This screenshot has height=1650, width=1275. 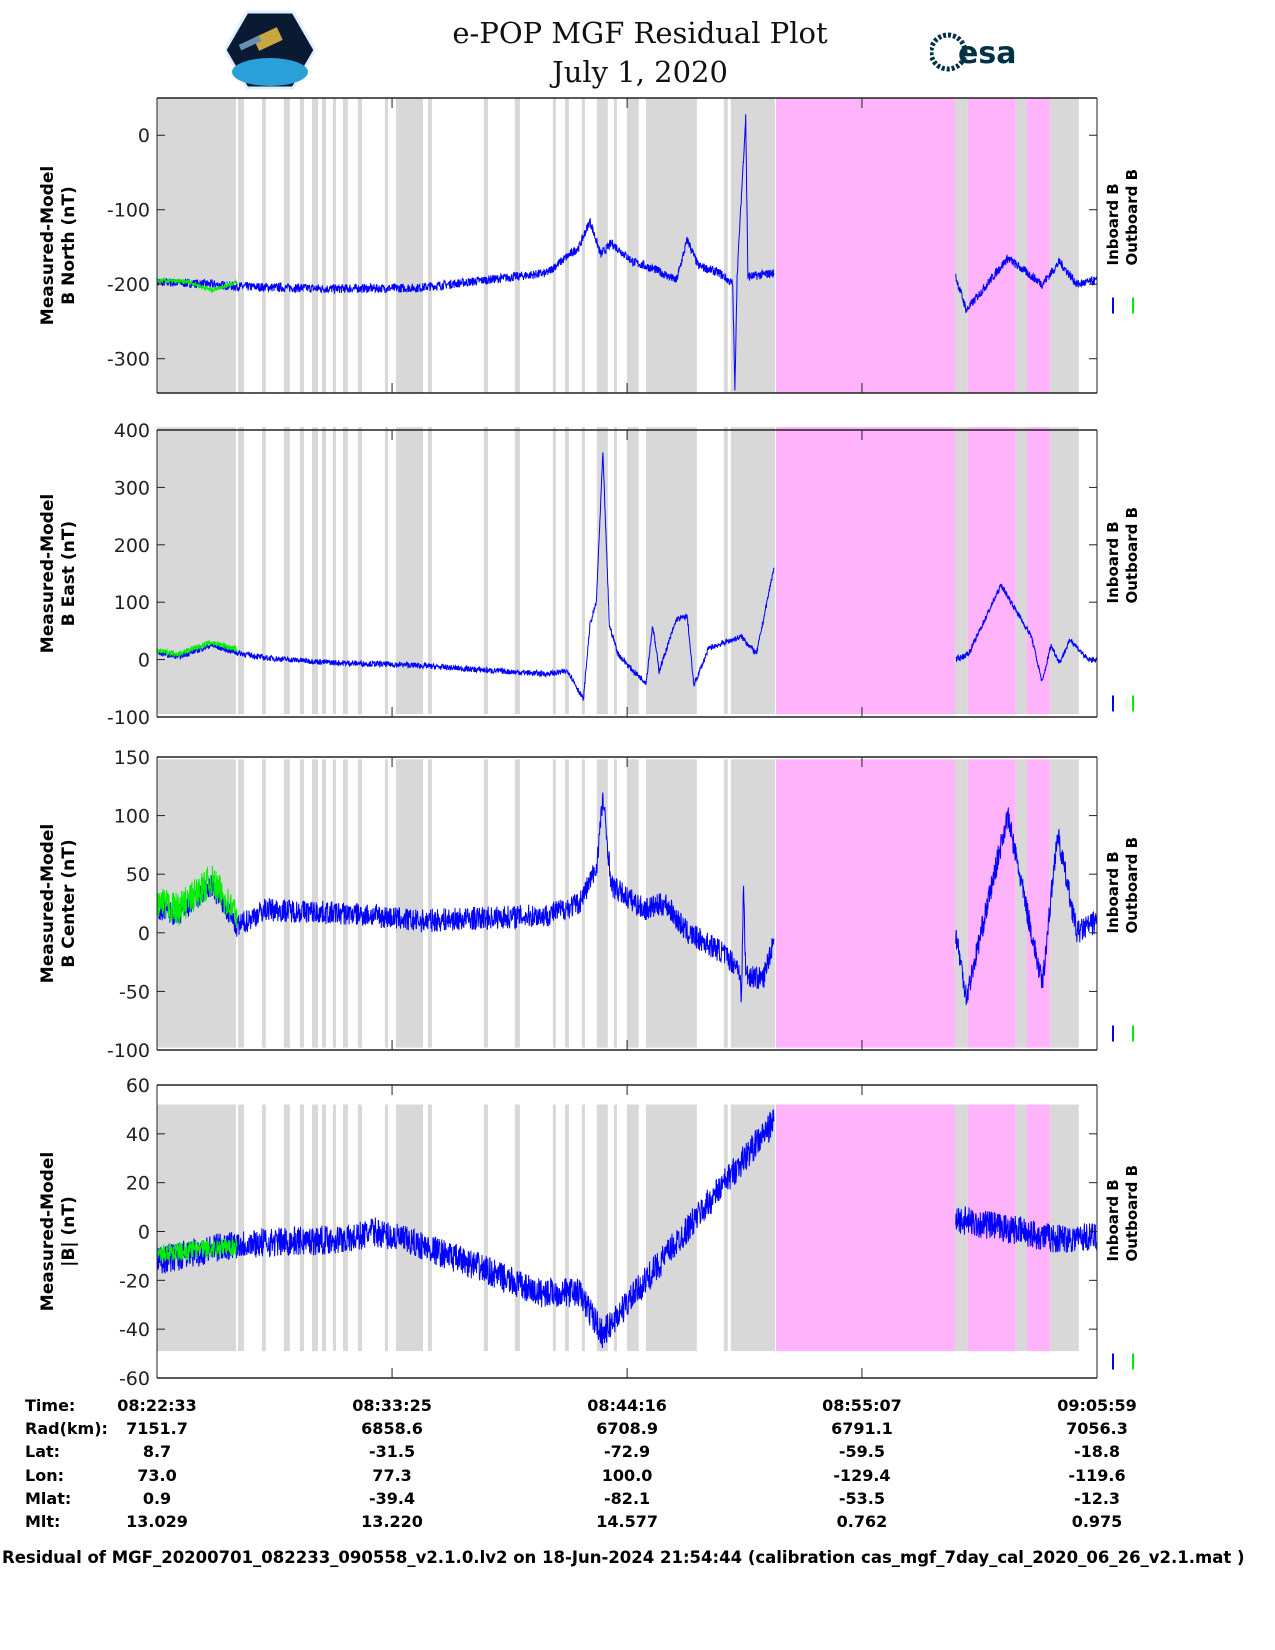 What do you see at coordinates (48, 1498) in the screenshot?
I see `row-label: Mlat:` at bounding box center [48, 1498].